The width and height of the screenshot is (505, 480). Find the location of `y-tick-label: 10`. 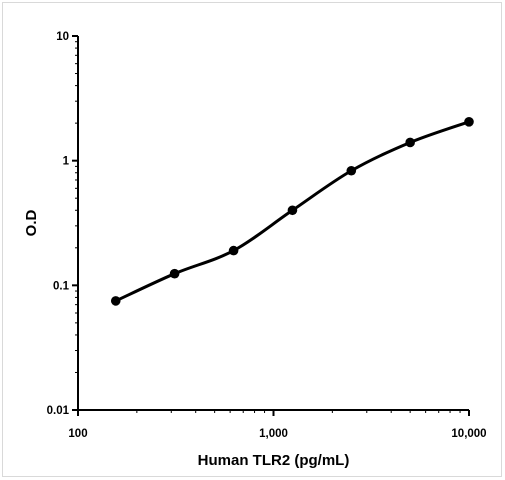

y-tick-label: 10 is located at coordinates (62, 37).